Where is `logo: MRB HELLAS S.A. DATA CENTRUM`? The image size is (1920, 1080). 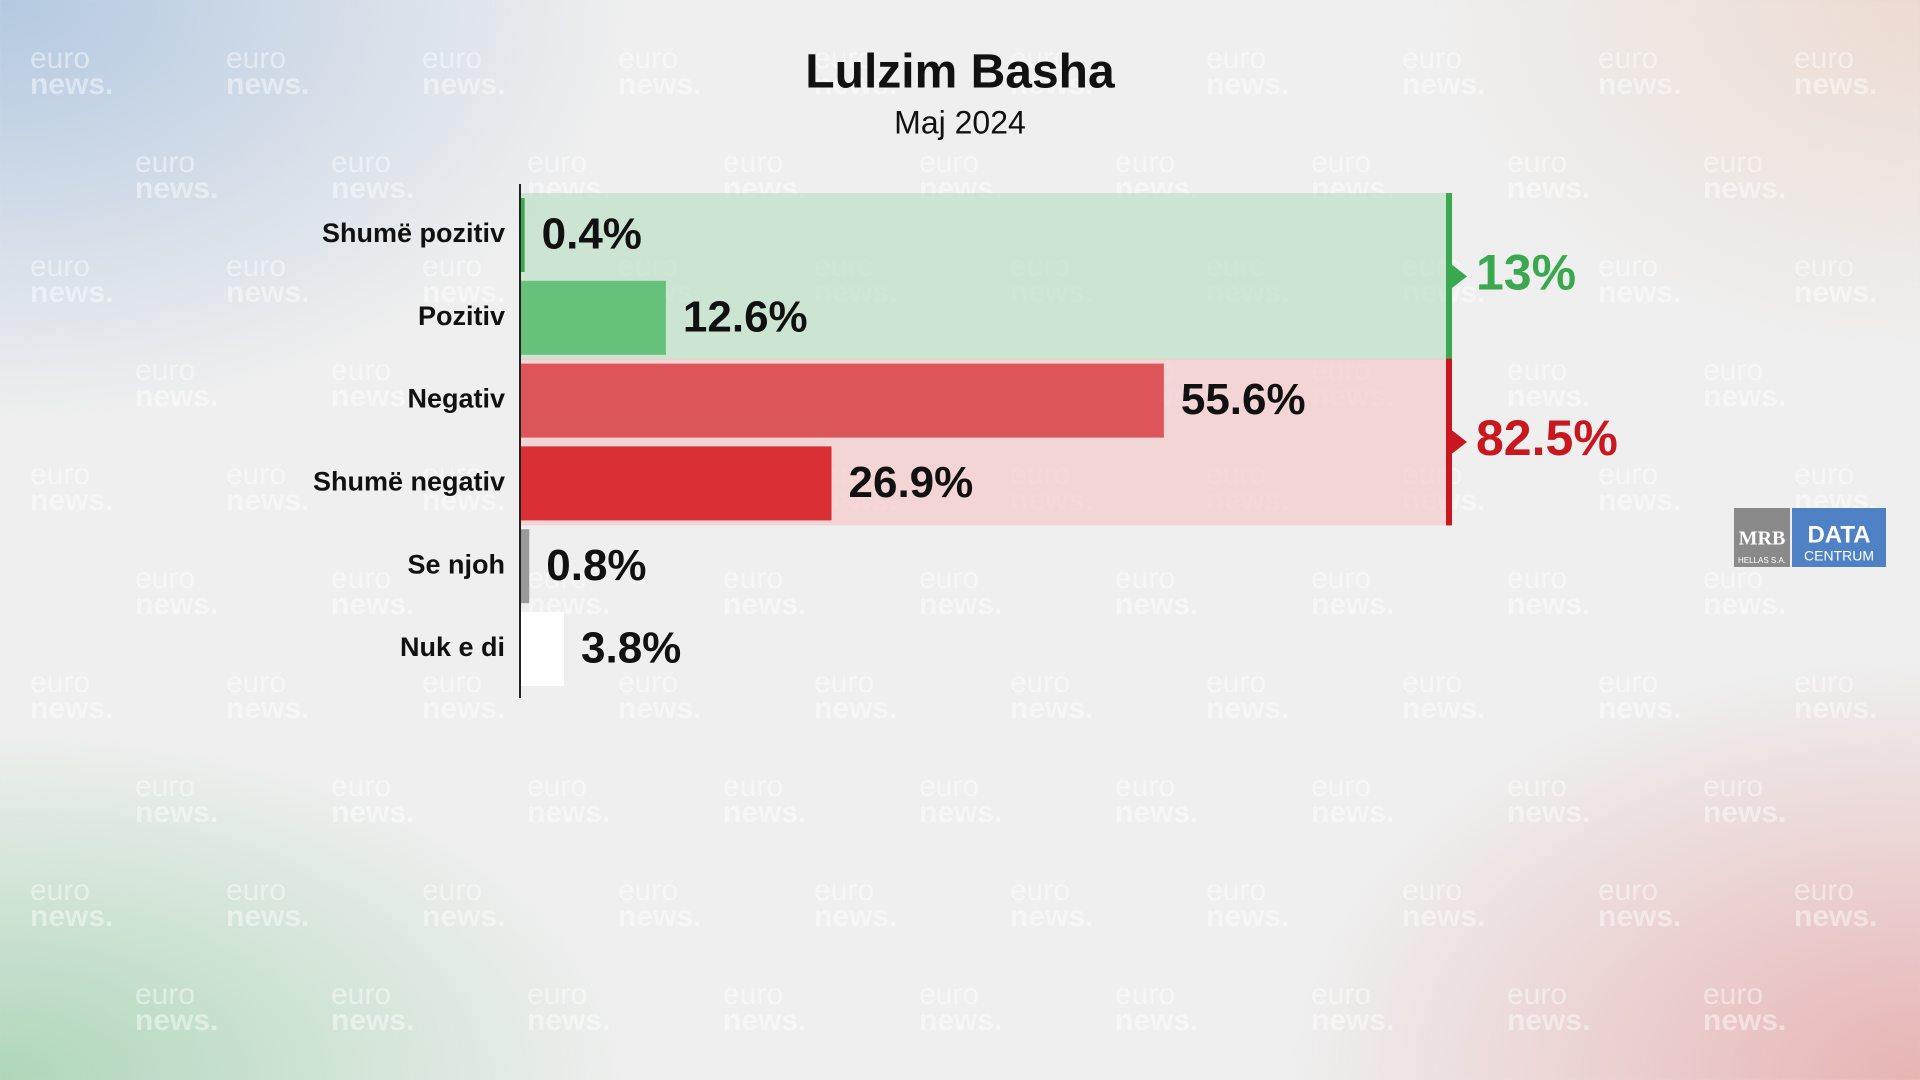 logo: MRB HELLAS S.A. DATA CENTRUM is located at coordinates (1810, 537).